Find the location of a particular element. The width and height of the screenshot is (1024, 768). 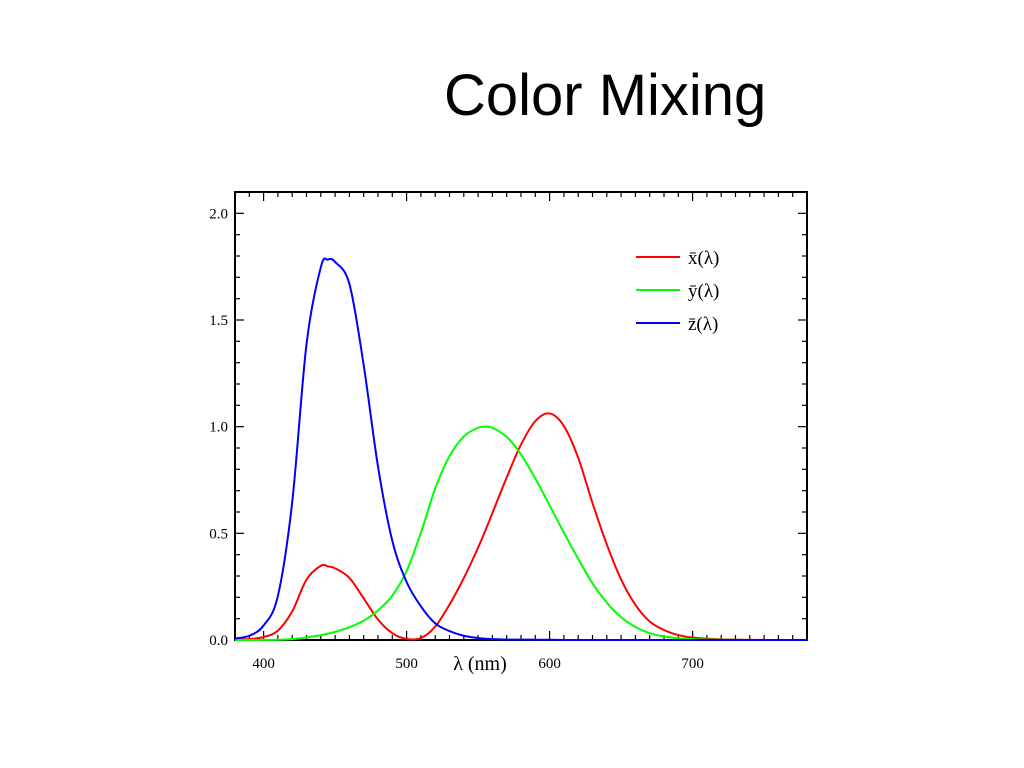

y-tick-label: 0.0 is located at coordinates (218, 641).